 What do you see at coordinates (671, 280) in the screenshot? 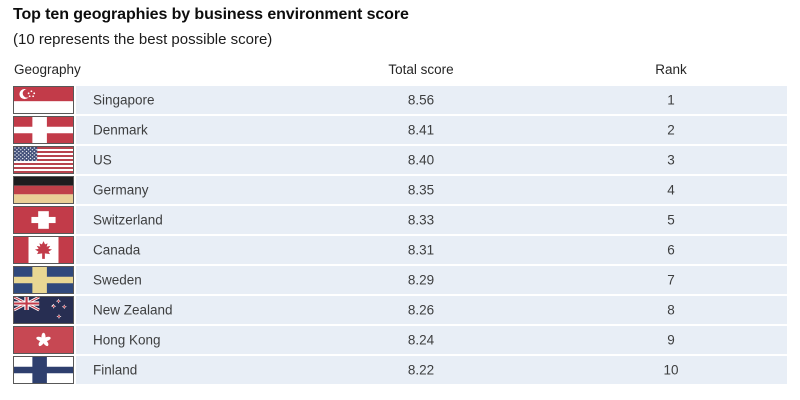
I see `rank-value: 7` at bounding box center [671, 280].